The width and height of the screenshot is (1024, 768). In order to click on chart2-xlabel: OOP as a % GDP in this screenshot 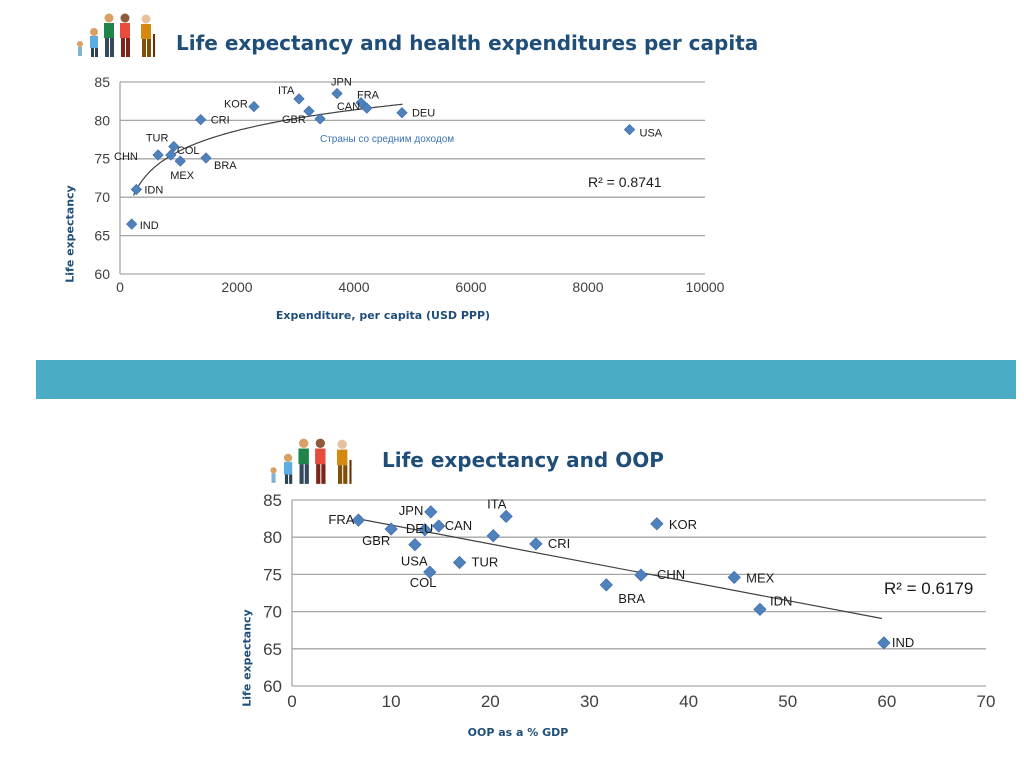, I will do `click(518, 732)`.